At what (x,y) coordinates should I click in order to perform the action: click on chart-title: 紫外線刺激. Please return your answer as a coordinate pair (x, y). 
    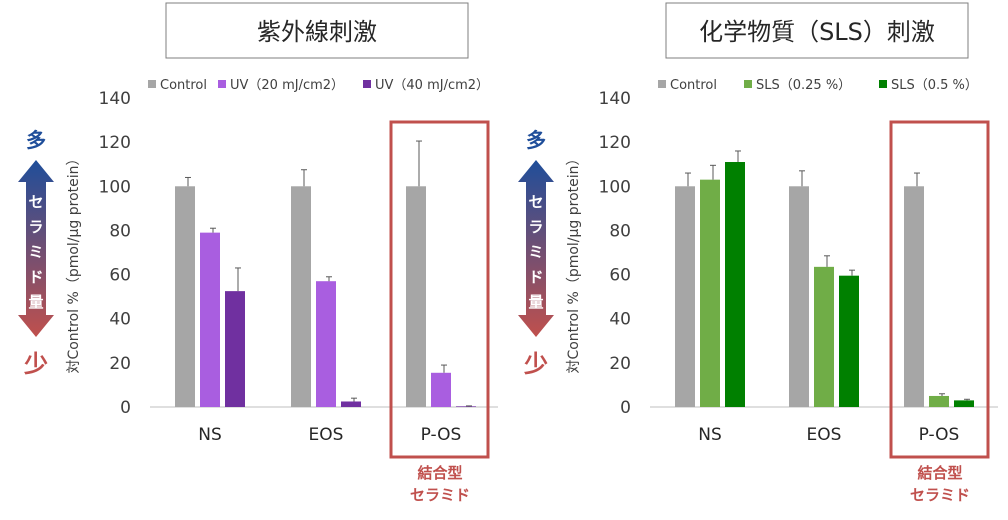
    Looking at the image, I should click on (317, 32).